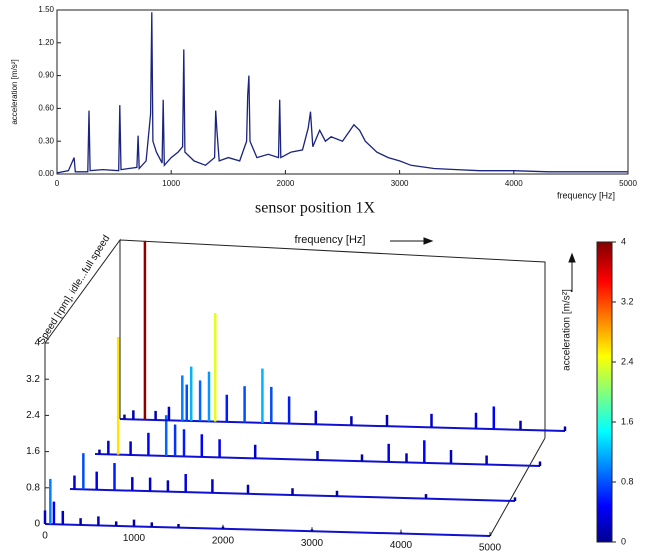  What do you see at coordinates (623, 541) in the screenshot?
I see `colorbar-tick-label: 0` at bounding box center [623, 541].